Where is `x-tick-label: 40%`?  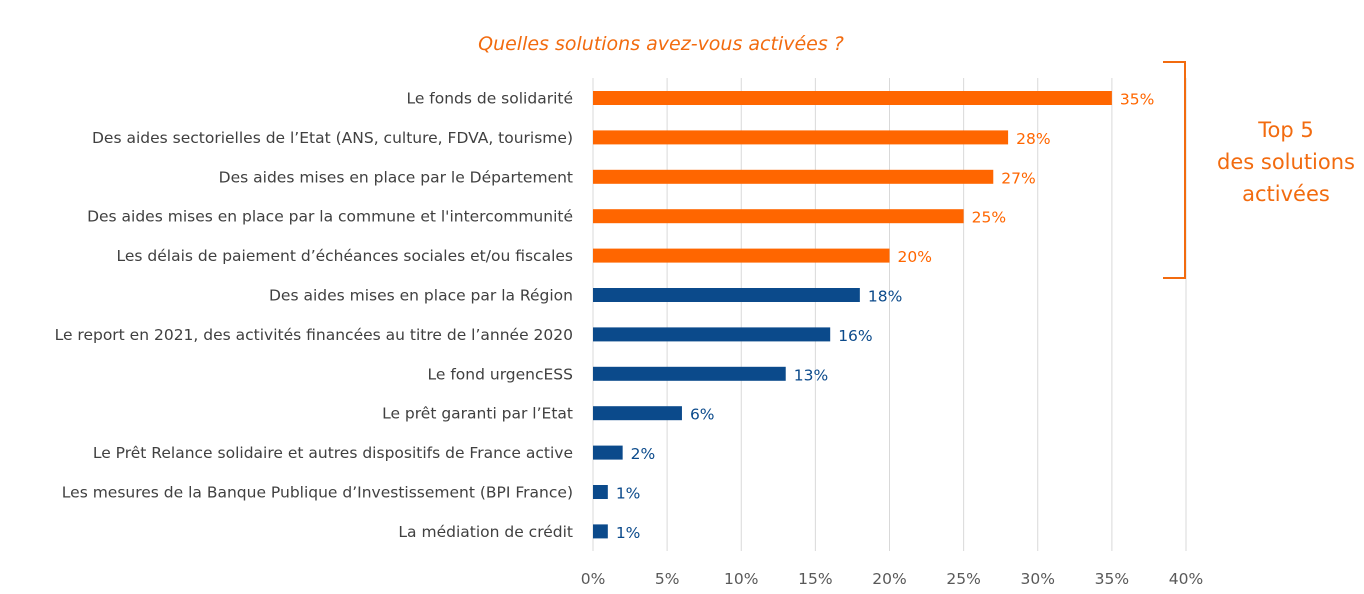
x-tick-label: 40% is located at coordinates (1186, 579).